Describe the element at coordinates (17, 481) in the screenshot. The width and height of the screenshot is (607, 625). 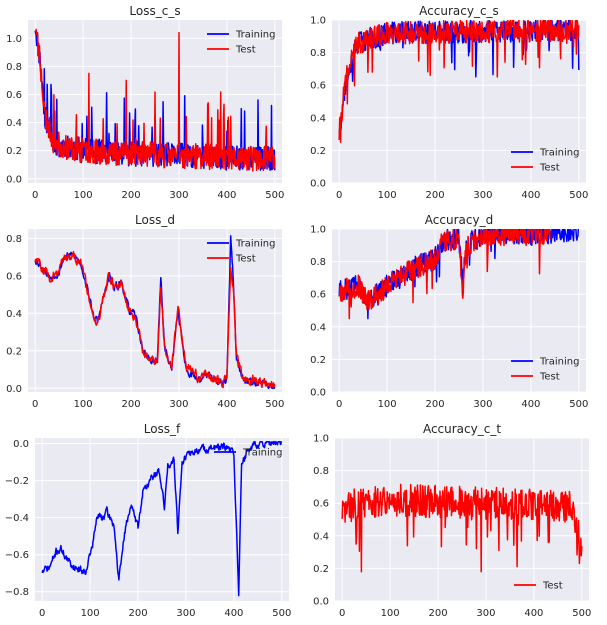
I see `y-tick-label: −0.2` at that location.